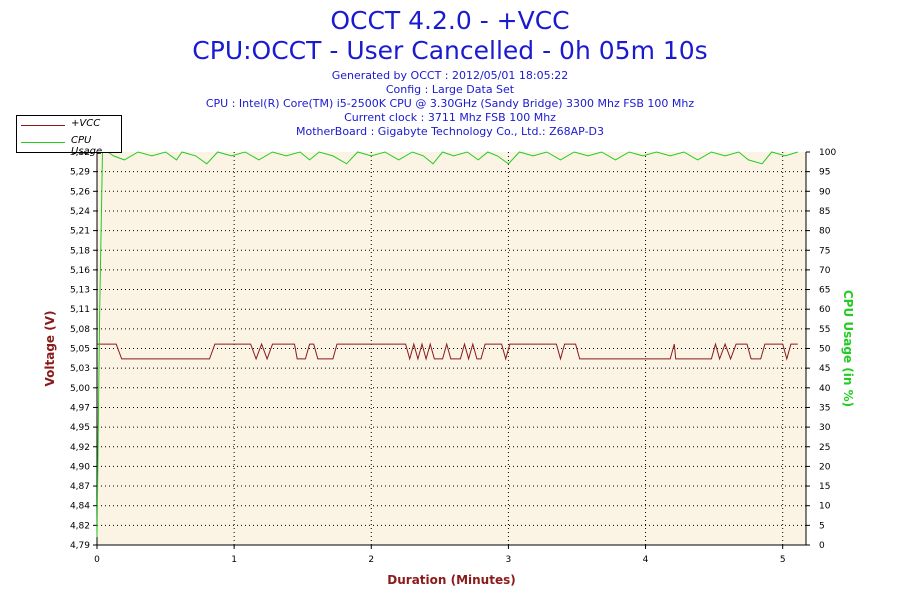  I want to click on y-left-tick-label: 4,84, so click(80, 507).